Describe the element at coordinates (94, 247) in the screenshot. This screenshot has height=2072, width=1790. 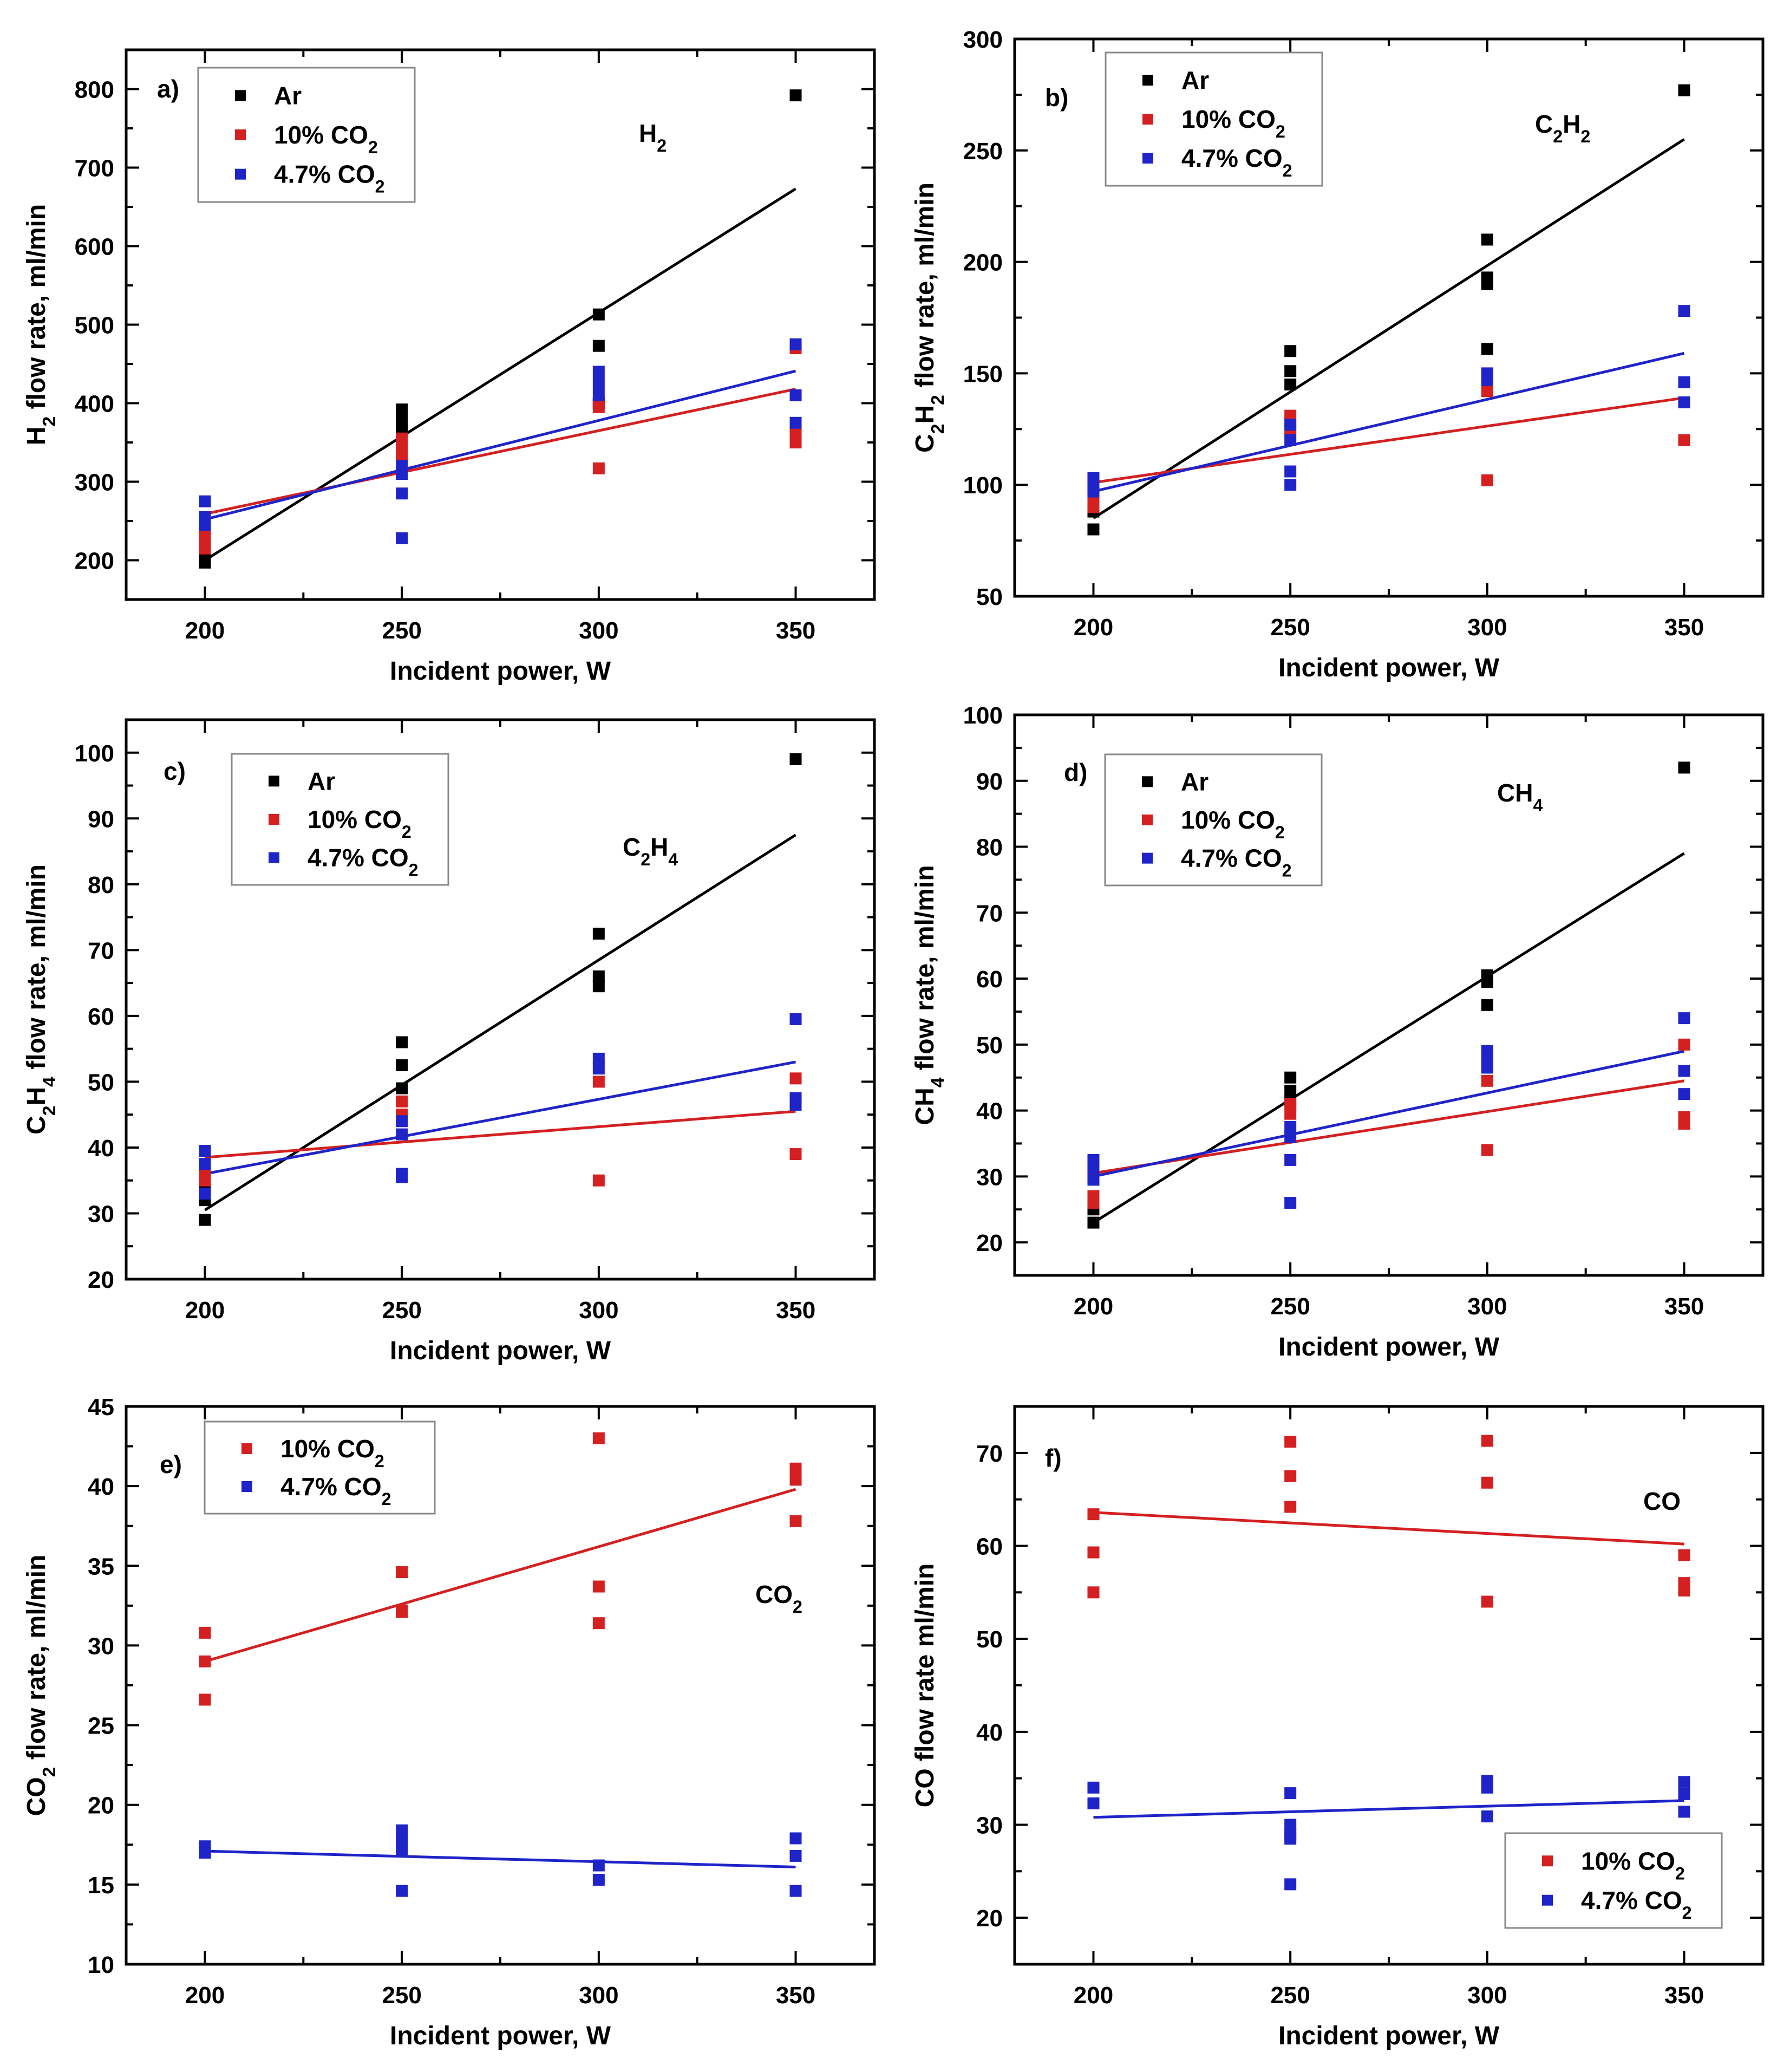
I see `y-tick-label: 600` at that location.